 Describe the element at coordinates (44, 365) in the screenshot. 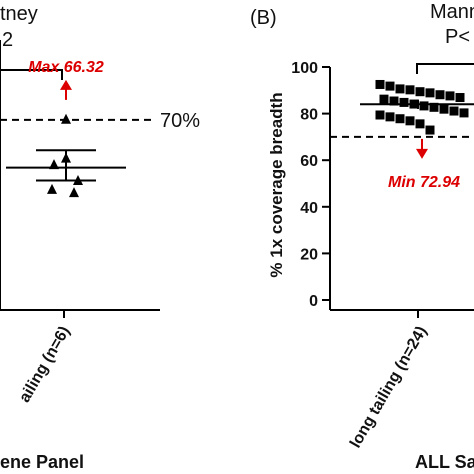

I see `panel-a-x-category-label: ailing (n=6)` at that location.